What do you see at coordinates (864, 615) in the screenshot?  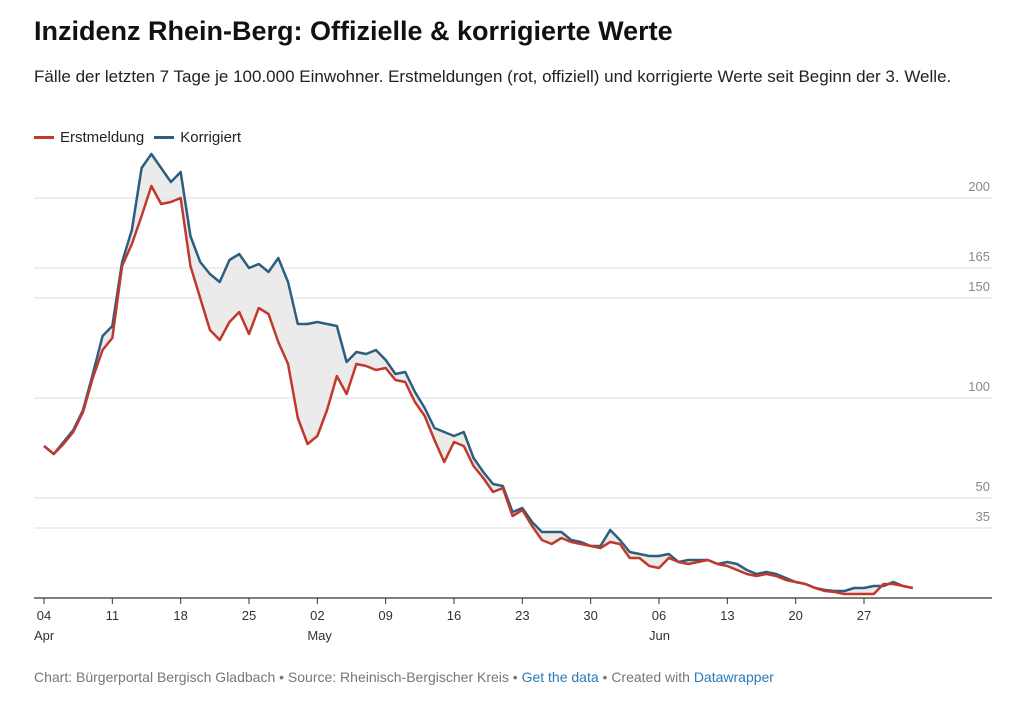 I see `x-tick-label: 27` at bounding box center [864, 615].